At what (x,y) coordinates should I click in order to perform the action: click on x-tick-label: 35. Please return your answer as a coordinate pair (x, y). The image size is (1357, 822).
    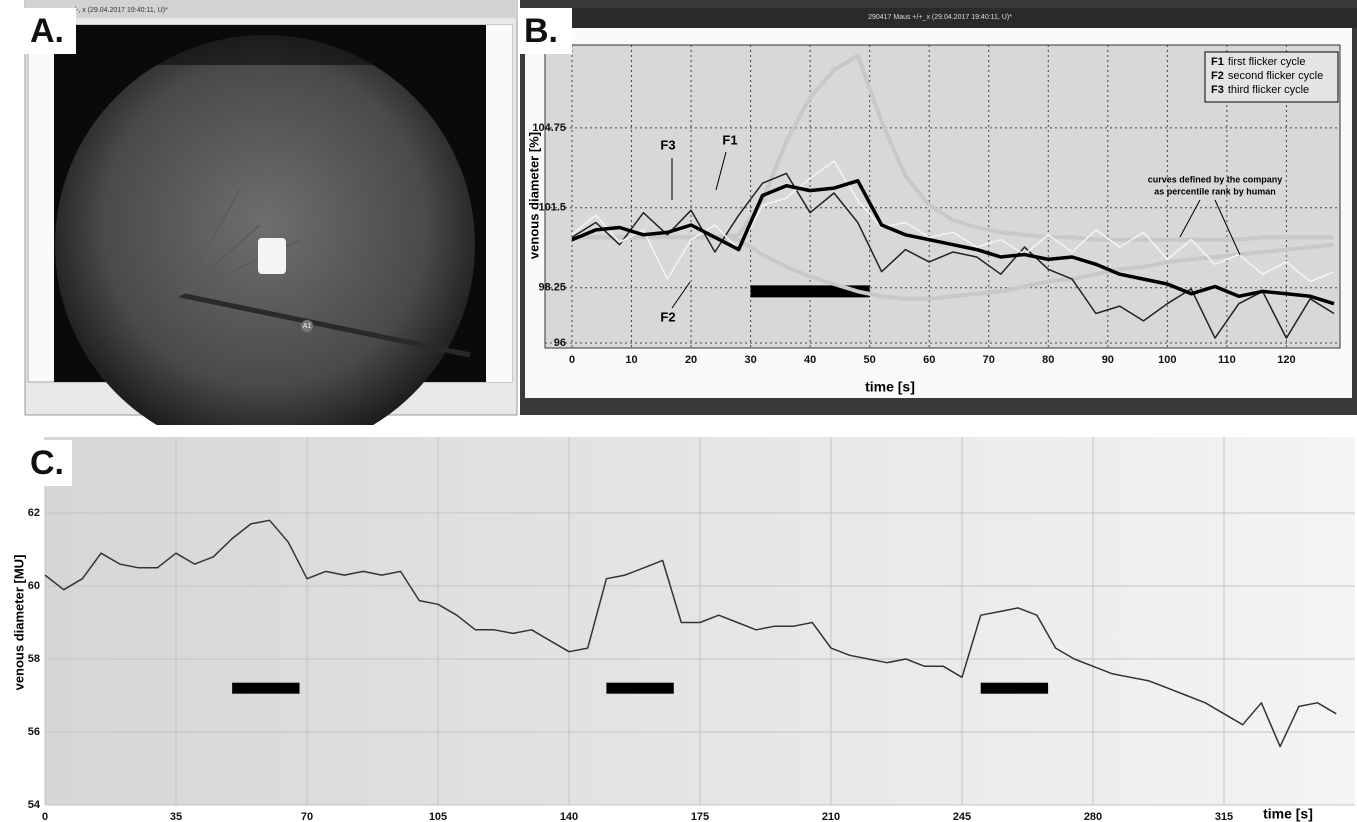
    Looking at the image, I should click on (176, 816).